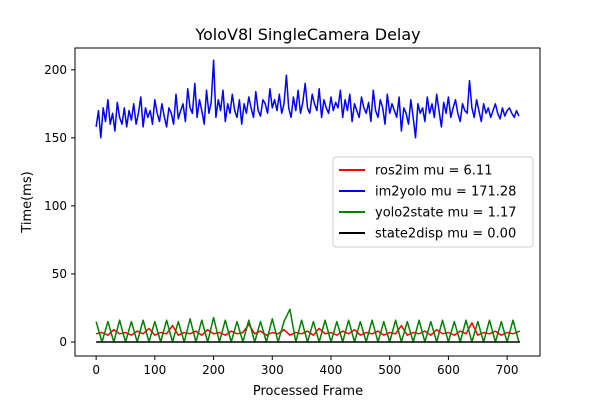 The image size is (600, 400). What do you see at coordinates (331, 370) in the screenshot?
I see `x-tick-label: 400` at bounding box center [331, 370].